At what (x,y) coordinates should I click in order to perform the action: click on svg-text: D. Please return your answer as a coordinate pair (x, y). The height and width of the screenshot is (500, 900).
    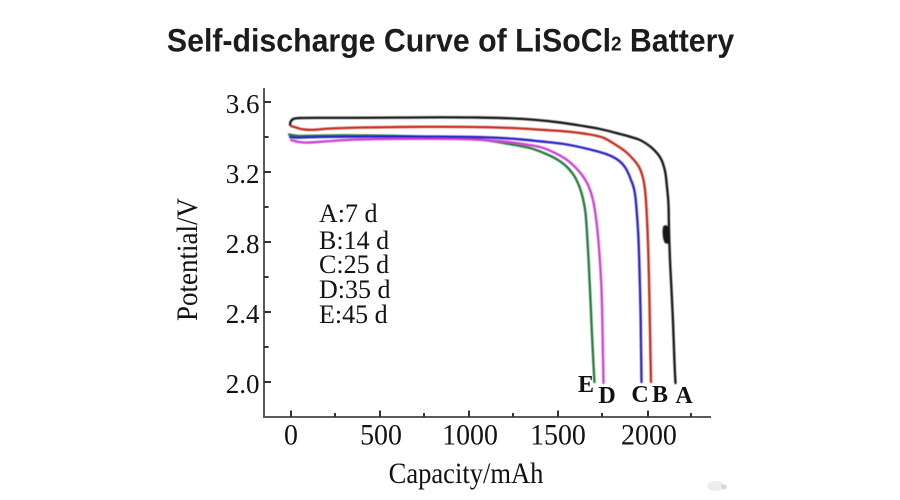
    Looking at the image, I should click on (606, 396).